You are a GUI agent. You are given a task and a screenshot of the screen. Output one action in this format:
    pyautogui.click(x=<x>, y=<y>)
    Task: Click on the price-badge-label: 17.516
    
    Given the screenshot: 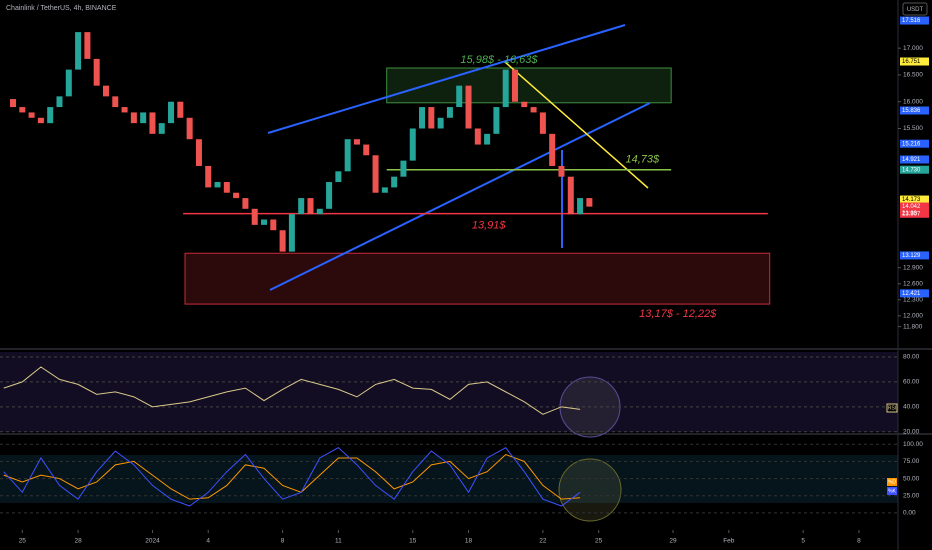 What is the action you would take?
    pyautogui.click(x=911, y=21)
    